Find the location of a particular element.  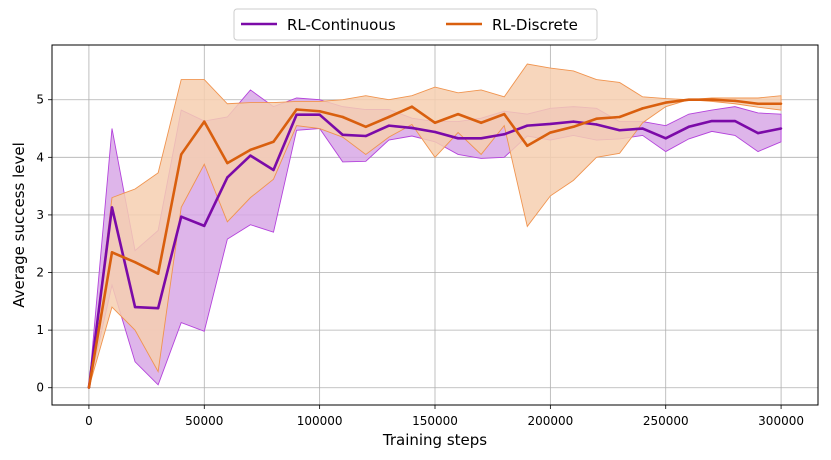

y-axis-label: Average success level is located at coordinates (19, 224).